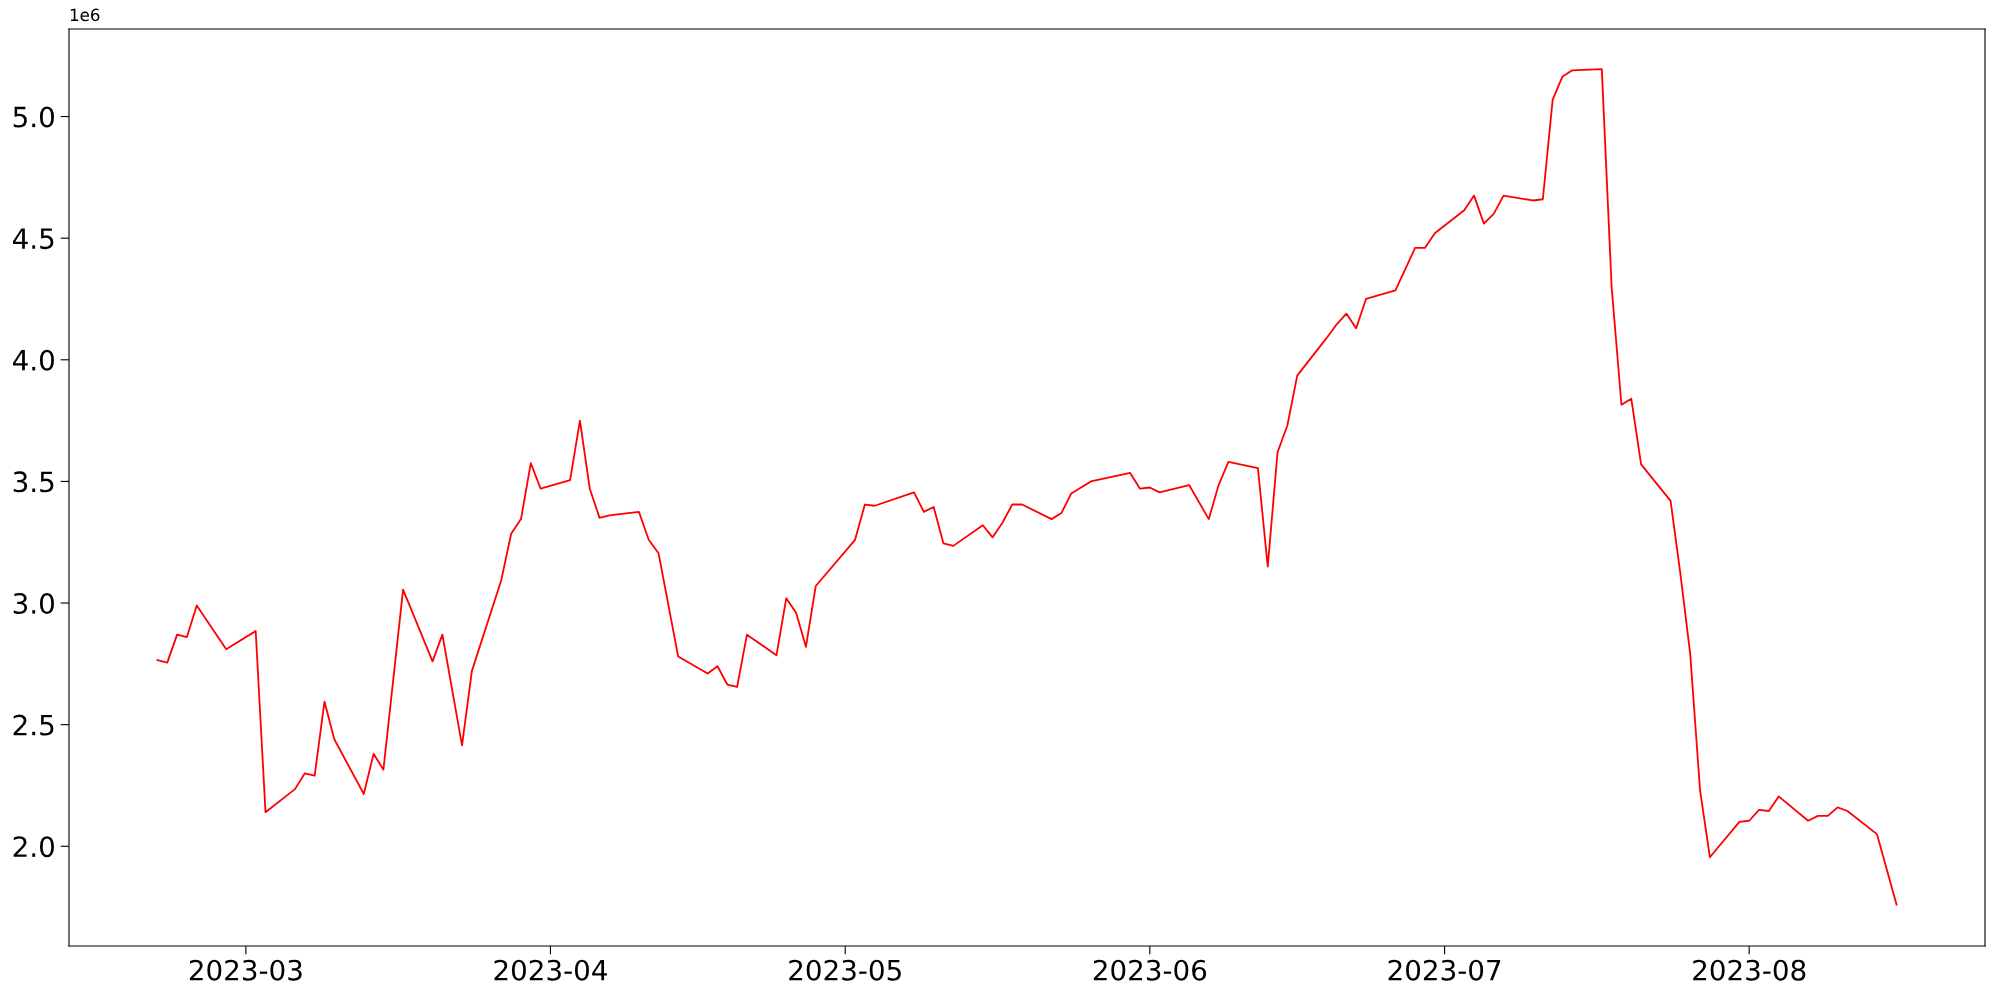  I want to click on text: 1e6, so click(85, 15).